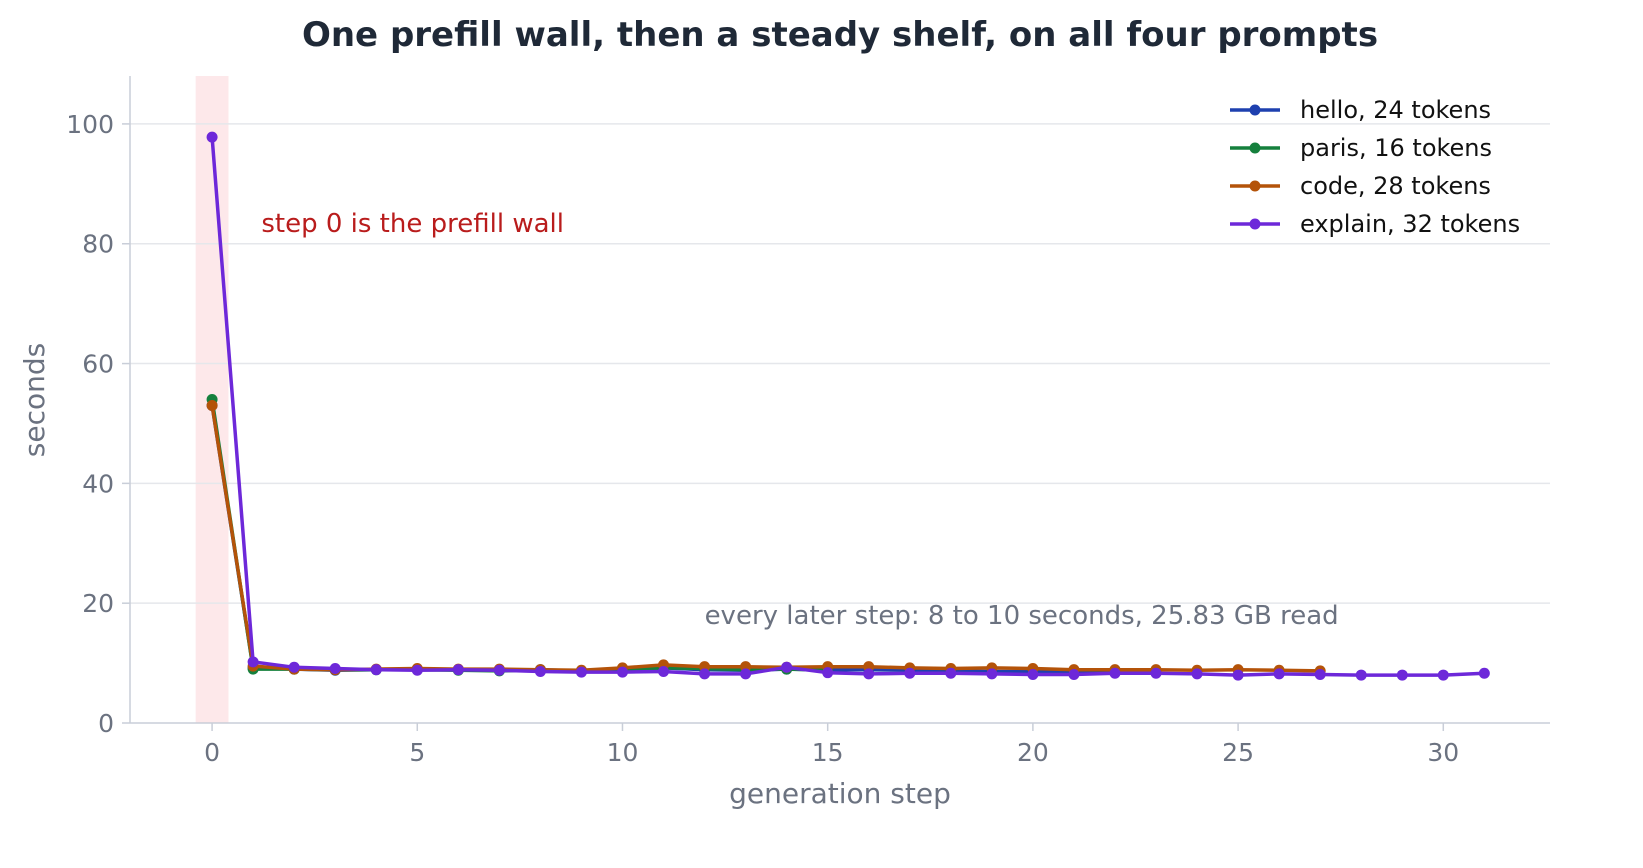 Image resolution: width=1643 pixels, height=868 pixels. I want to click on x-tick-label: 10, so click(623, 752).